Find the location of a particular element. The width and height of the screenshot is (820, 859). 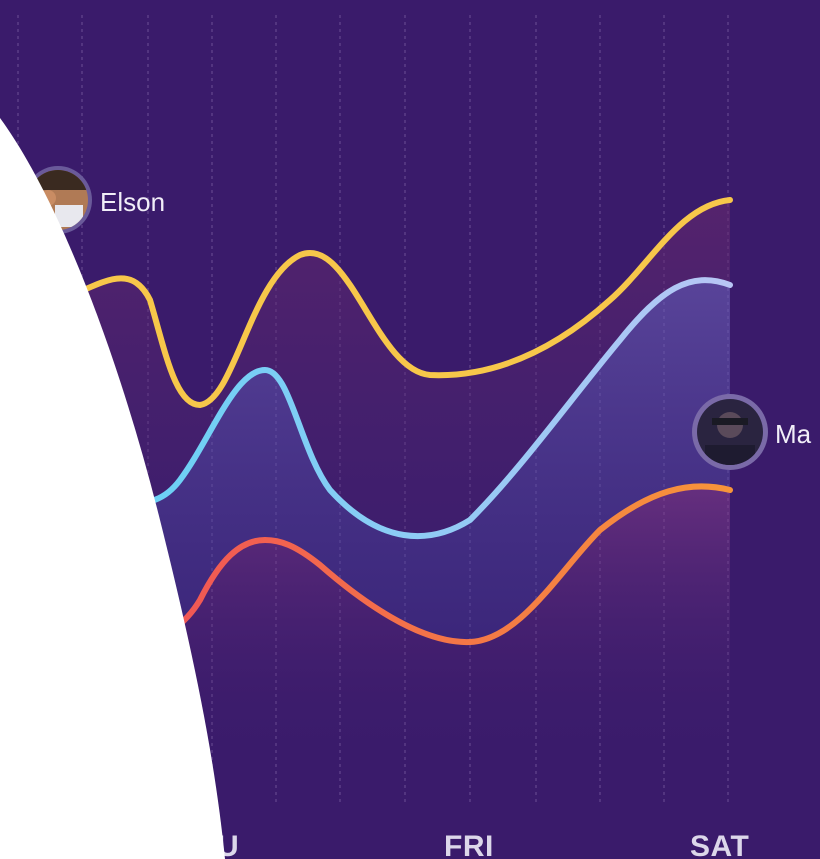

x-tick-label-fri: FRI is located at coordinates (469, 844).